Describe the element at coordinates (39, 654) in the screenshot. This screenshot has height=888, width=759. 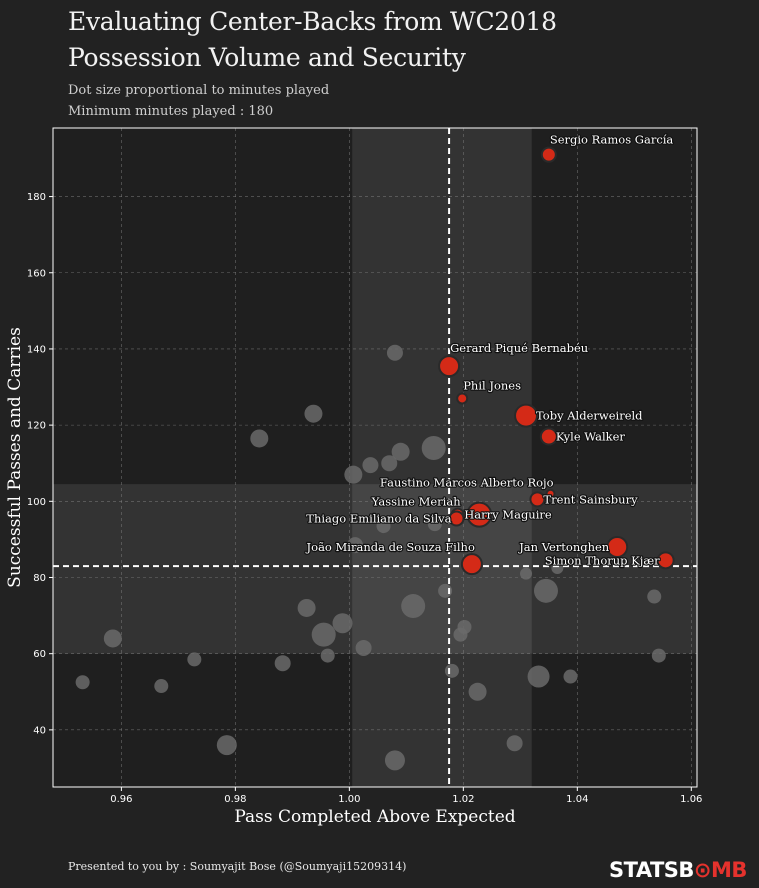
I see `y-tick-label: 60` at that location.